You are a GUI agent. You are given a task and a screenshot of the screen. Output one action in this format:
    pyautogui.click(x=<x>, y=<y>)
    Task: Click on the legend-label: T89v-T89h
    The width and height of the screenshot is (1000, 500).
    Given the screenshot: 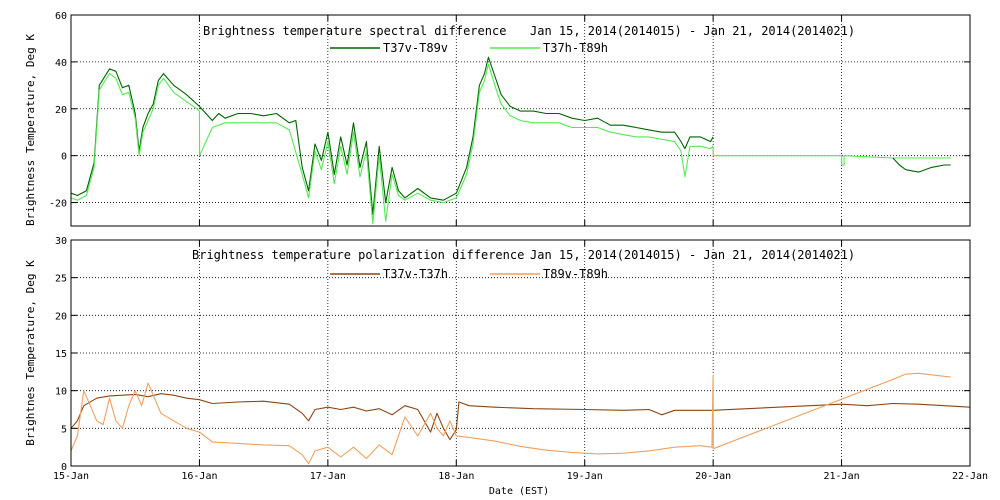 What is the action you would take?
    pyautogui.click(x=575, y=274)
    